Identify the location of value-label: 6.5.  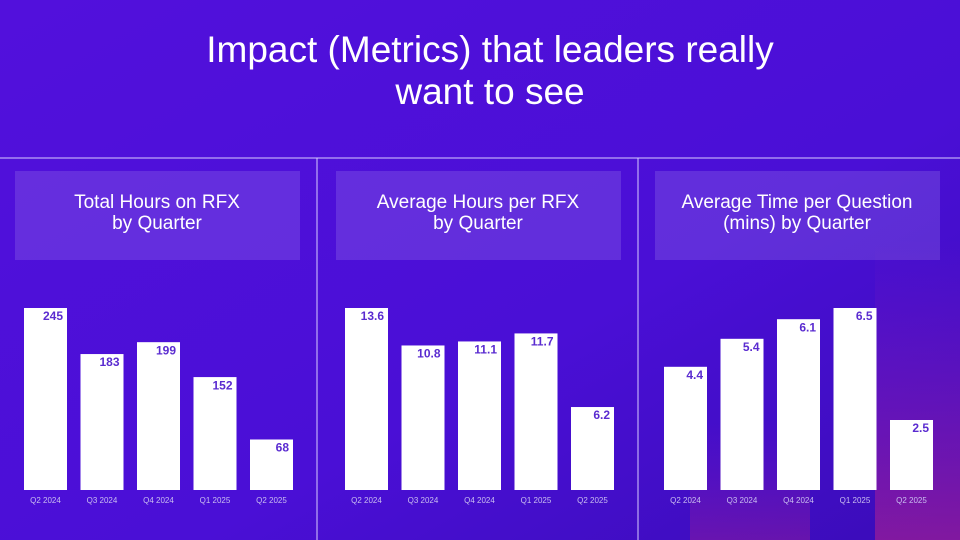
(864, 316).